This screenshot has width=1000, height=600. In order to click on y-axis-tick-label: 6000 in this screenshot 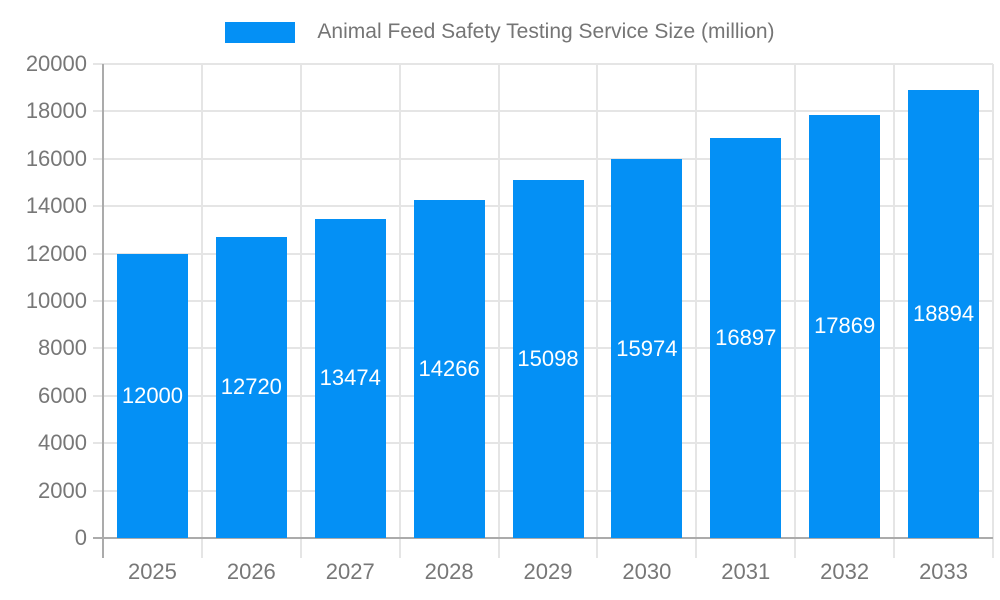, I will do `click(62, 395)`.